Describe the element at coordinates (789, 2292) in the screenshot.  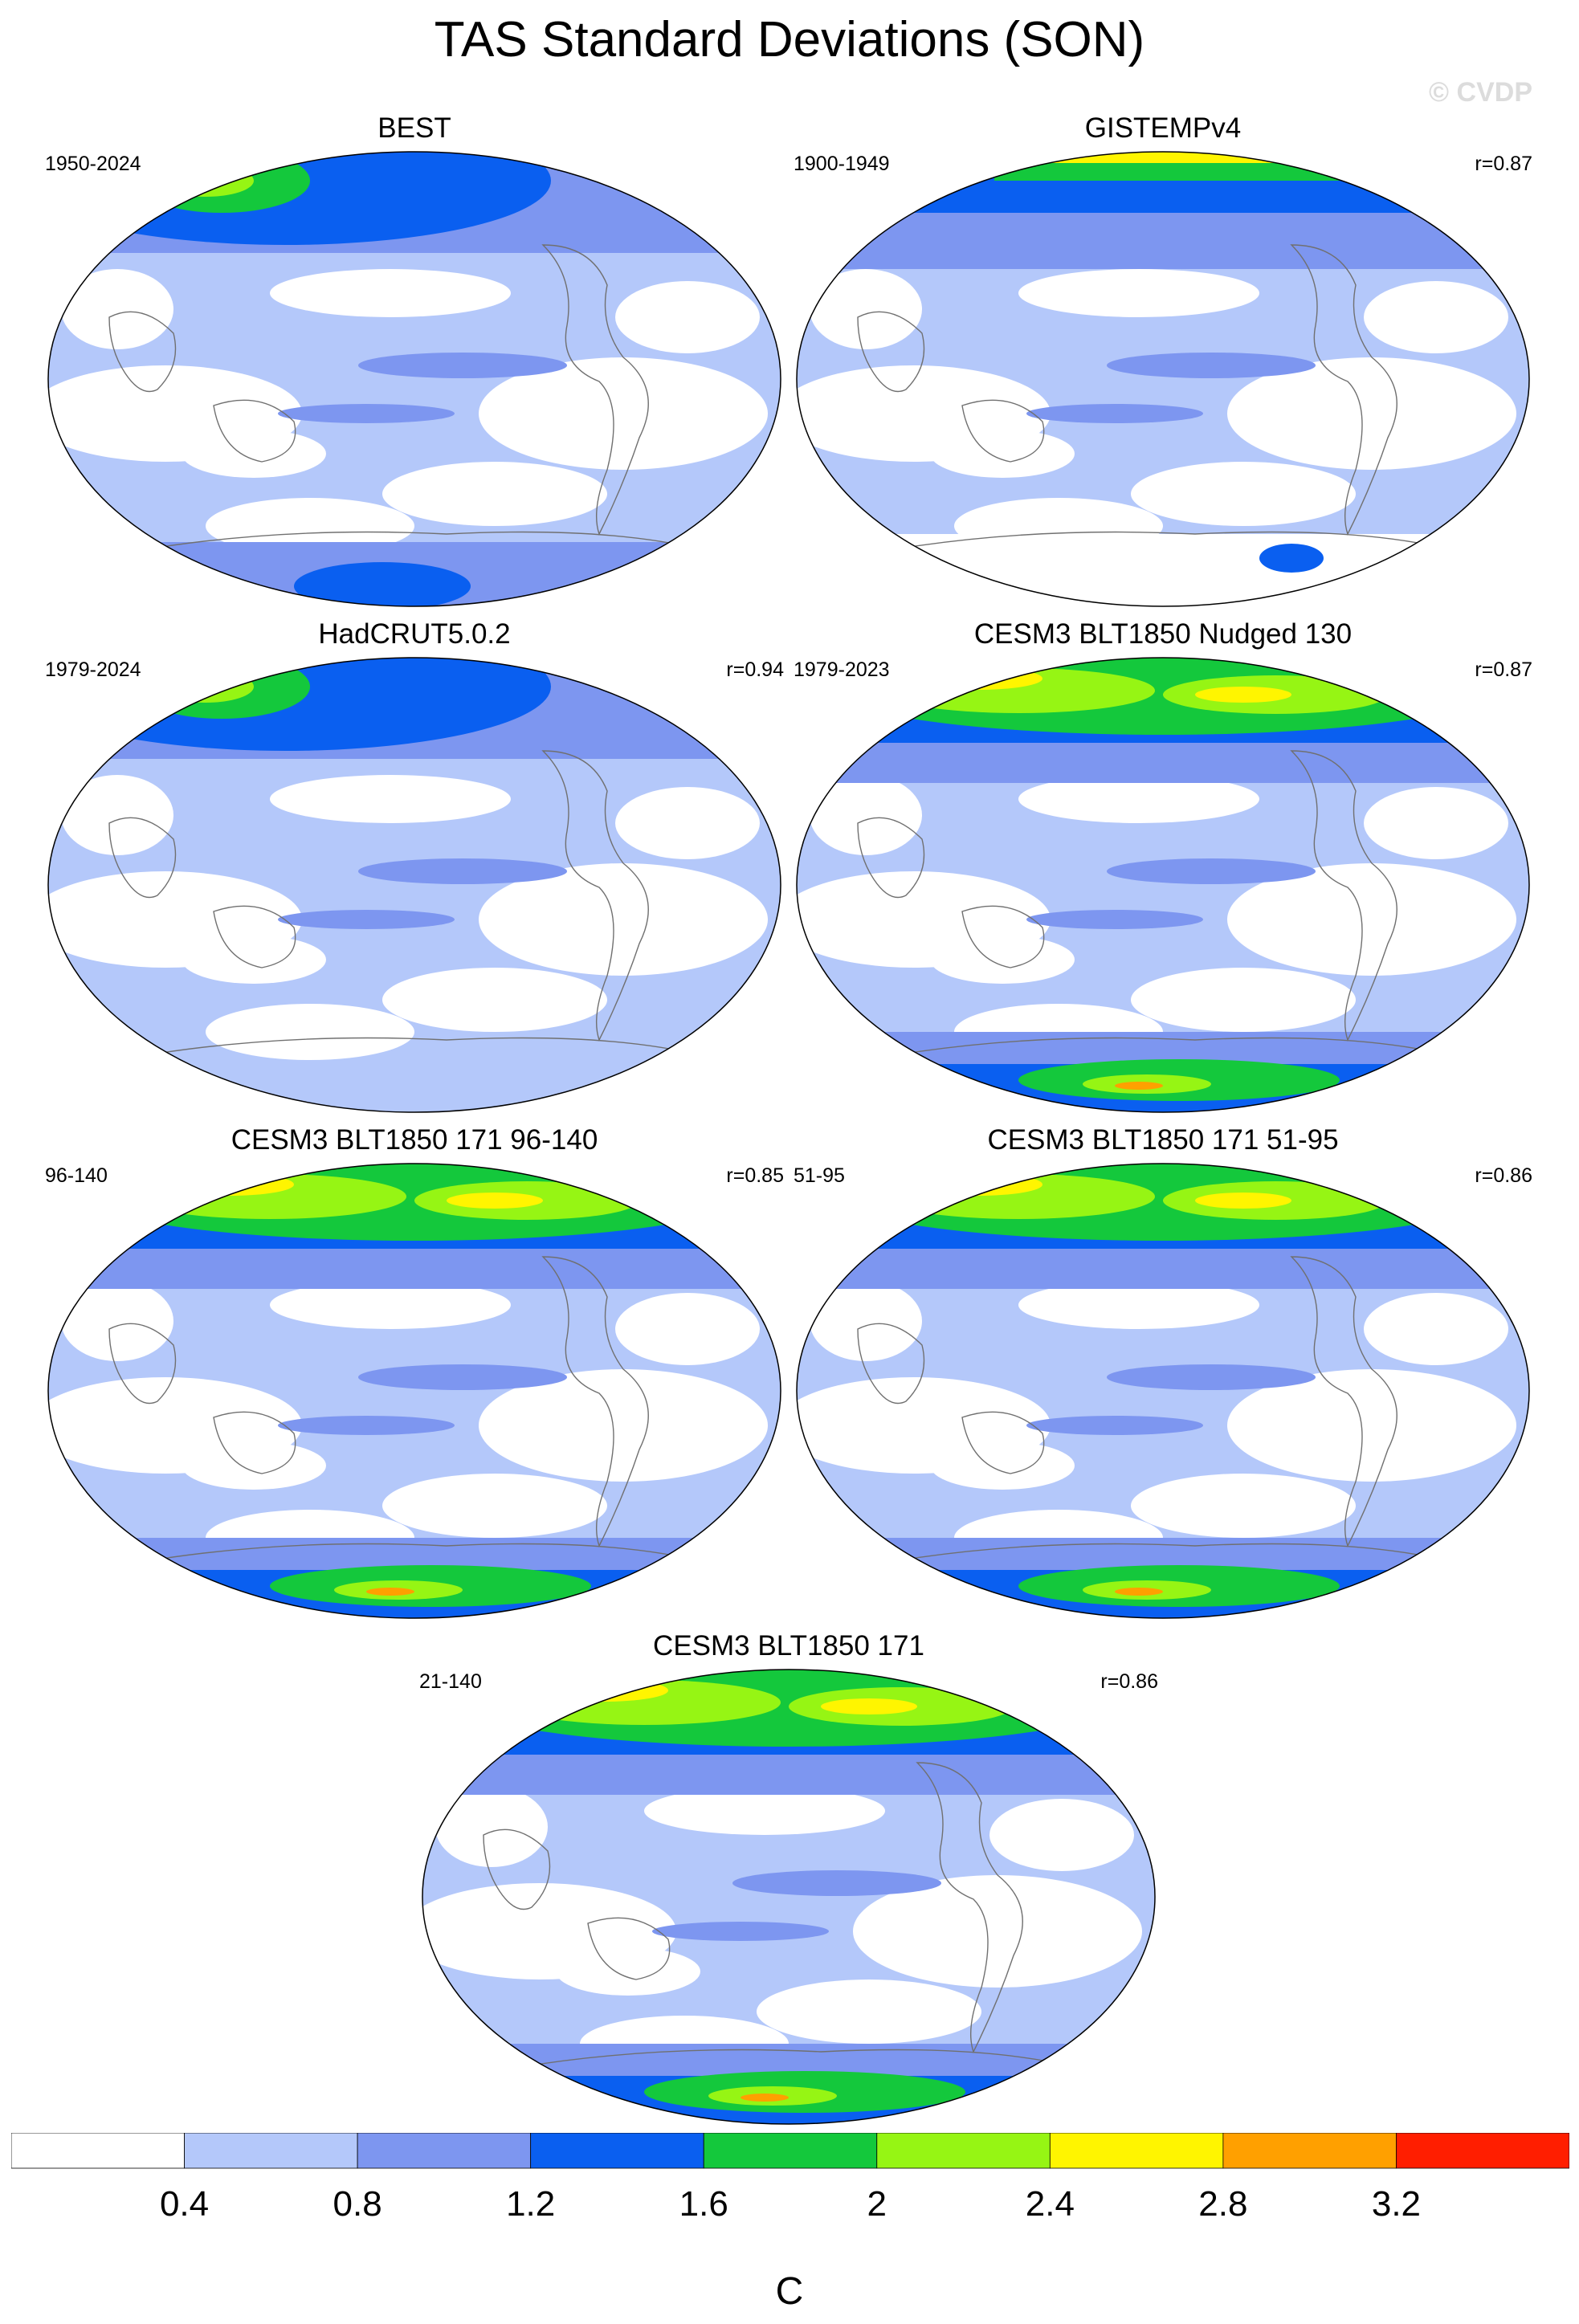
I see `colorbar-units: C` at that location.